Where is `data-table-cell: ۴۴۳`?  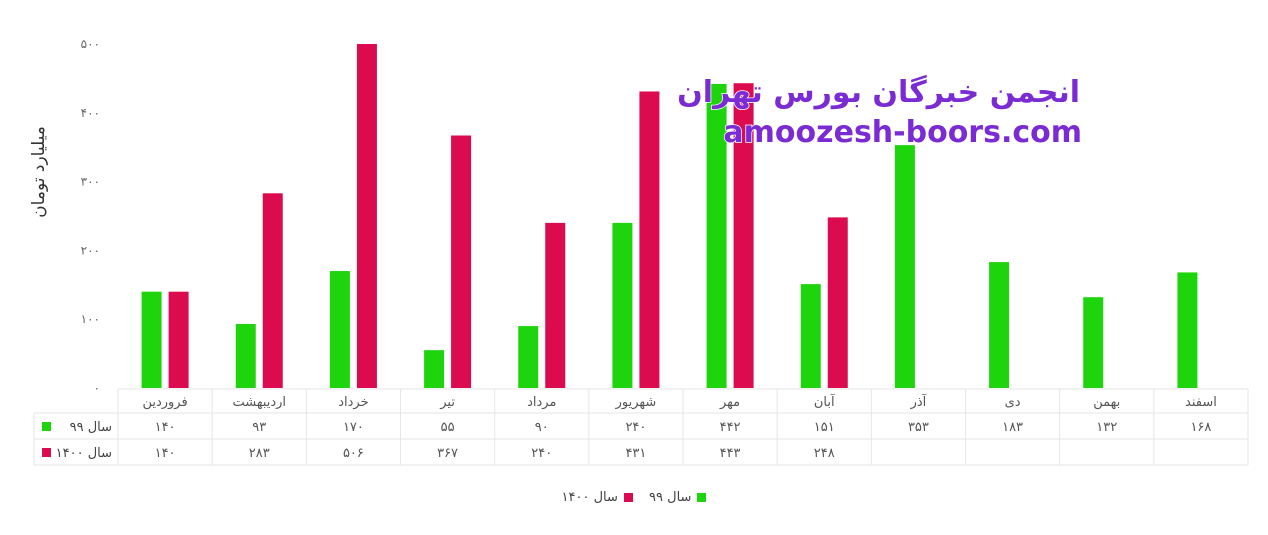 data-table-cell: ۴۴۳ is located at coordinates (730, 453).